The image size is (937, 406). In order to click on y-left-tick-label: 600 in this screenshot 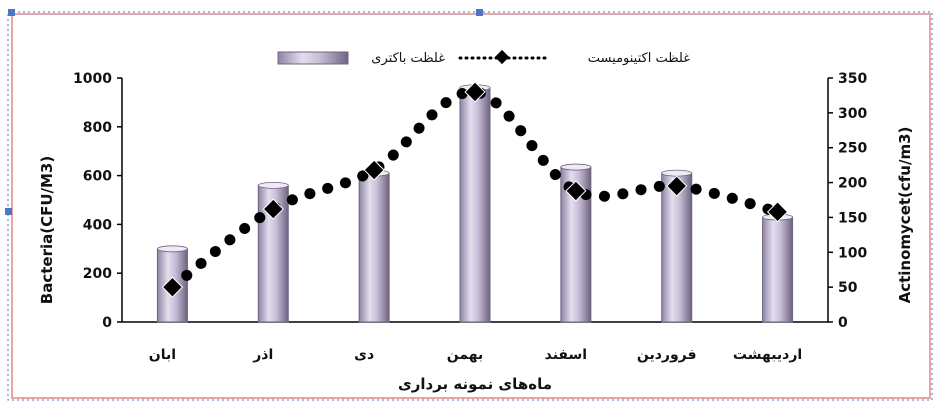, I will do `click(97, 177)`.